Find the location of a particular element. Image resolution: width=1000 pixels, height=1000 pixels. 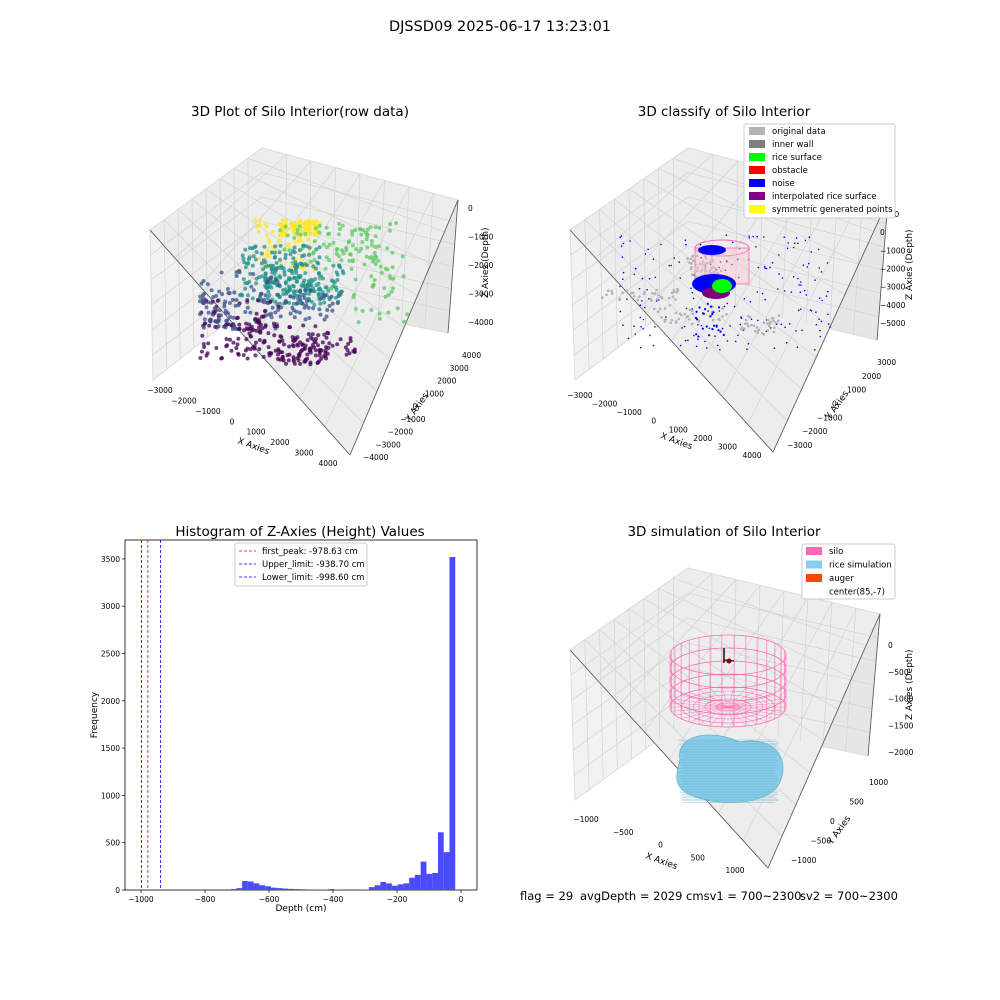

panel1-xlabel: X Axies is located at coordinates (253, 446).